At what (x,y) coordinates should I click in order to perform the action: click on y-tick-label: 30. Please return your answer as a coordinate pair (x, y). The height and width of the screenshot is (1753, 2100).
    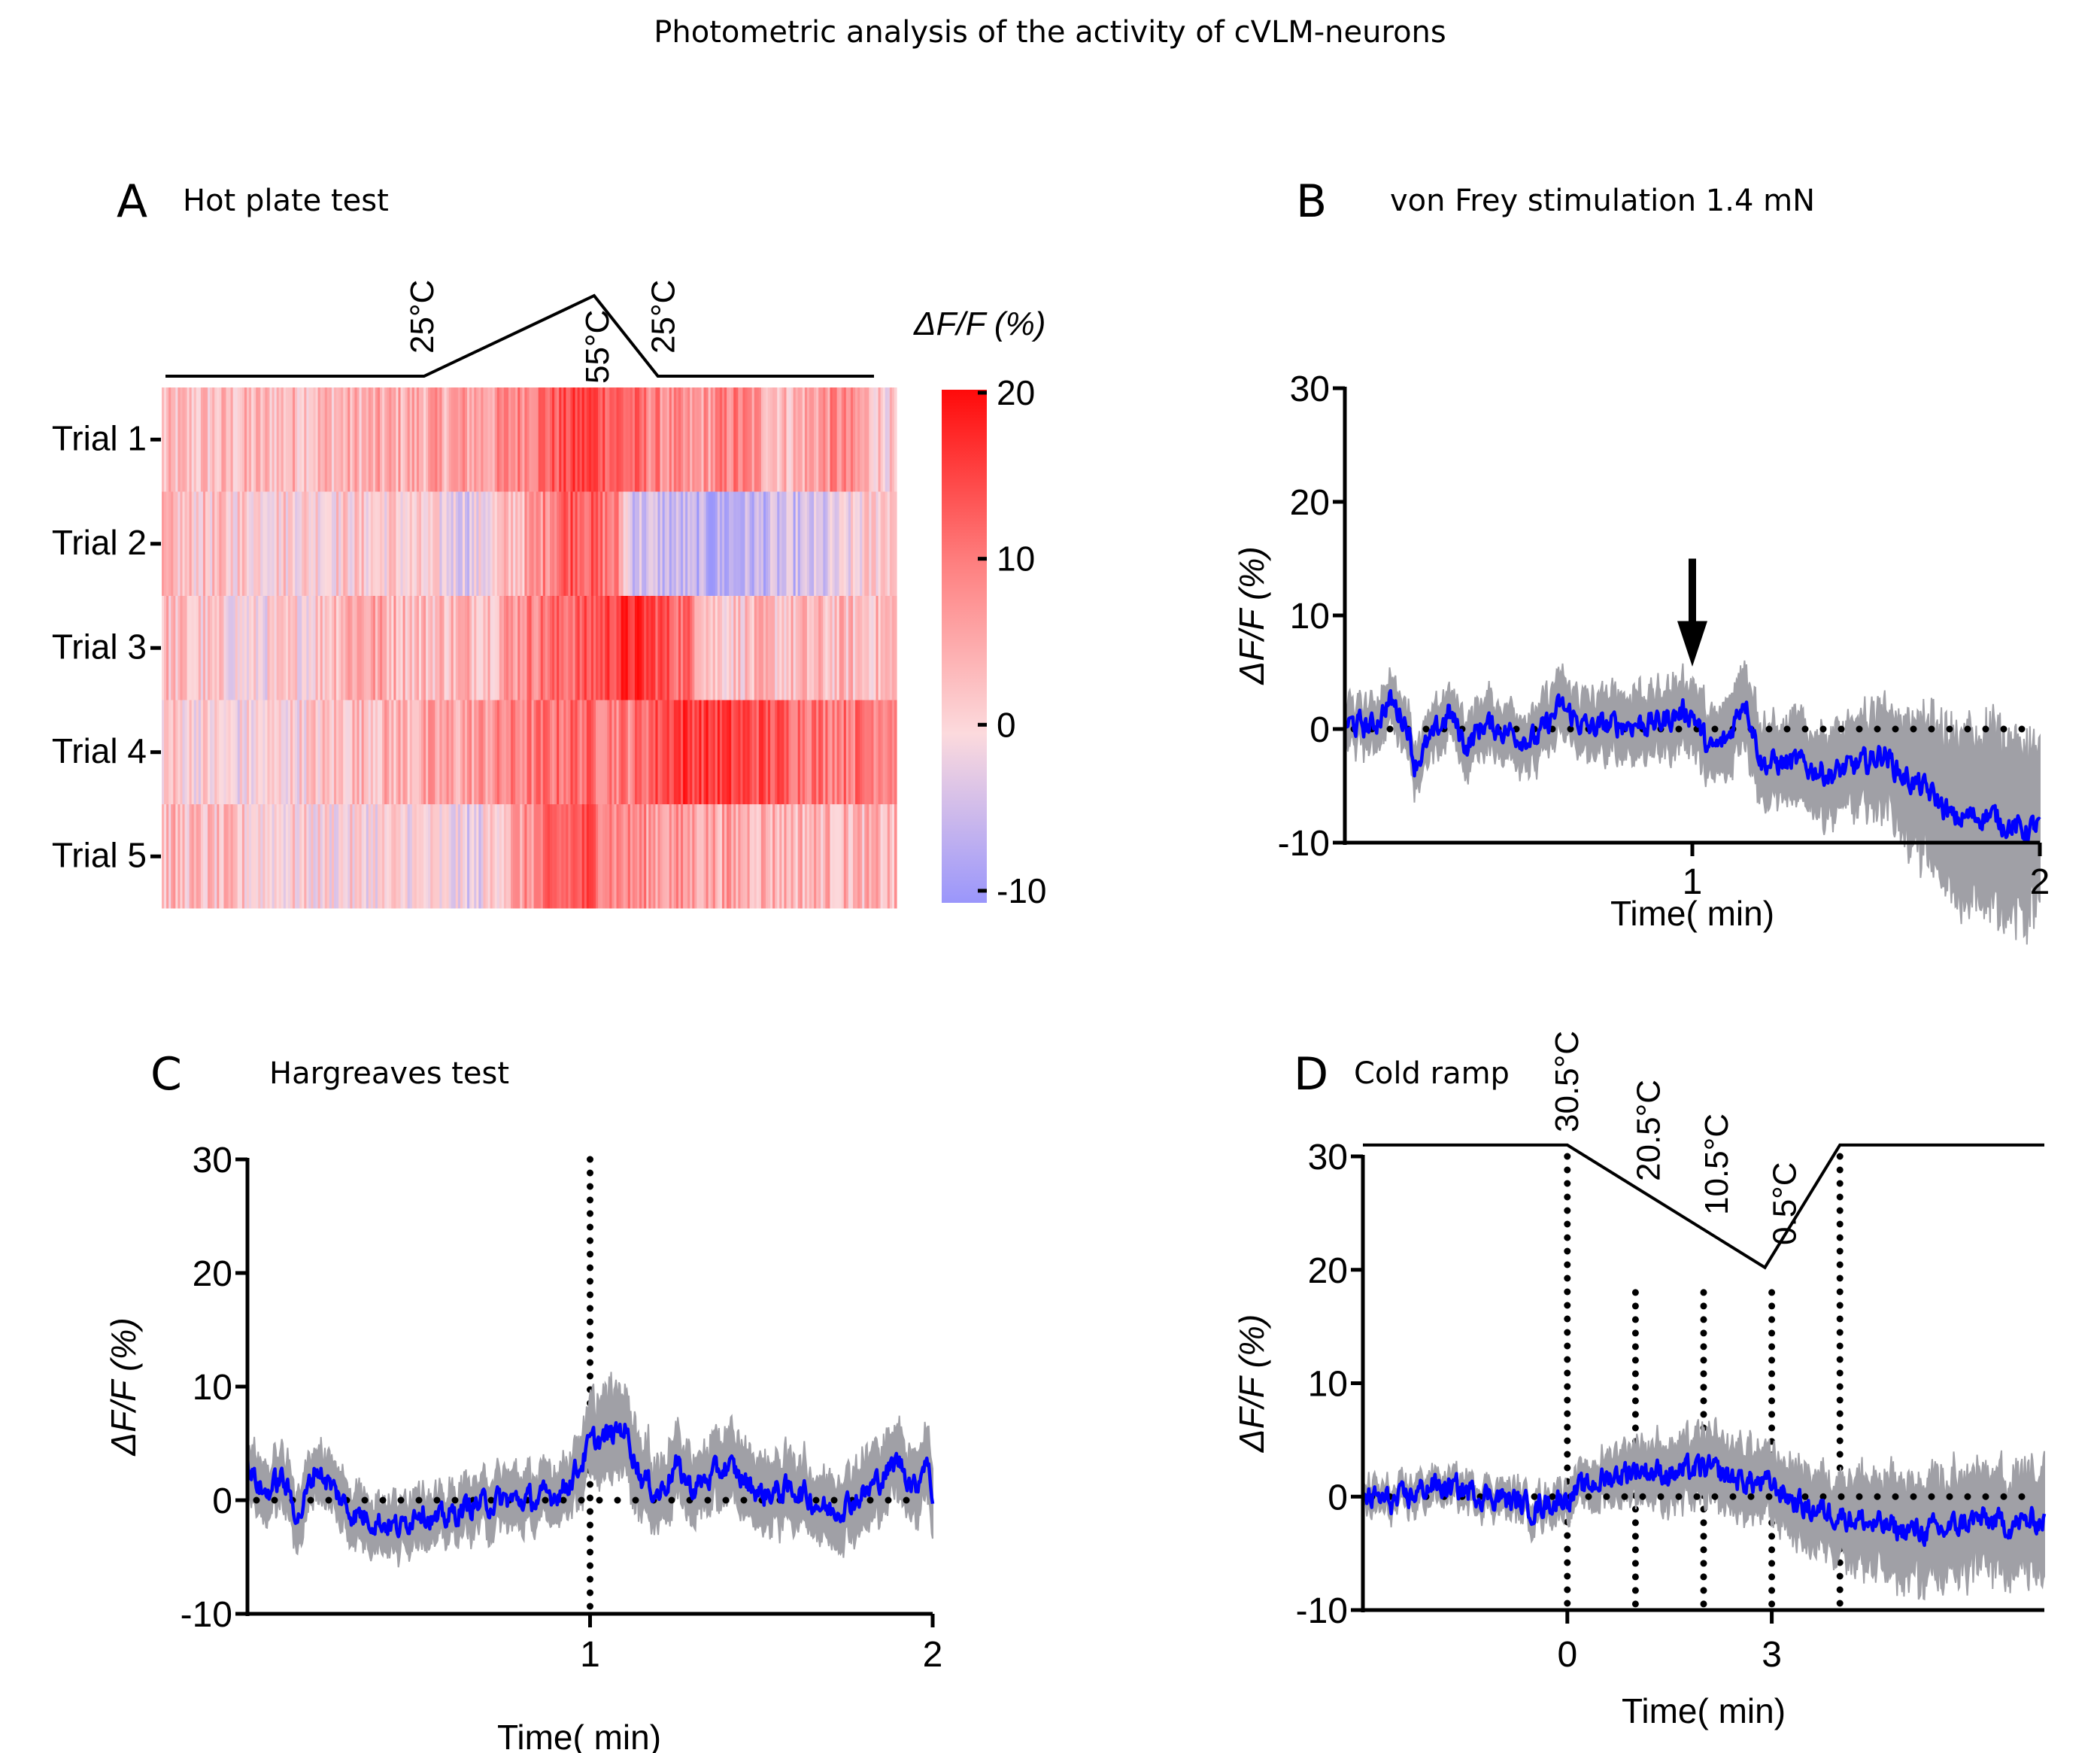
    Looking at the image, I should click on (1310, 389).